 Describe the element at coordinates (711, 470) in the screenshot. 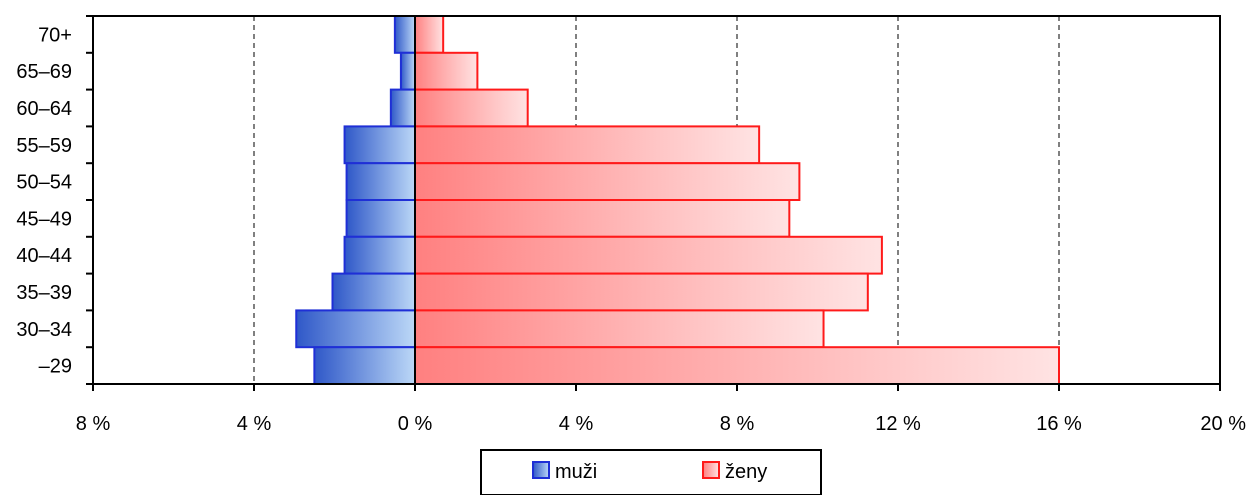

I see `legend-swatch-zeny` at that location.